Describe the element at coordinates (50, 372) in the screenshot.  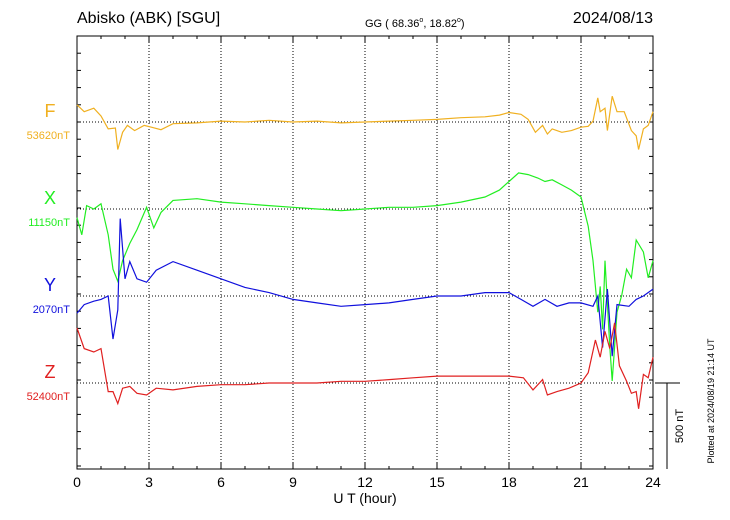
I see `series-z-name: Z` at that location.